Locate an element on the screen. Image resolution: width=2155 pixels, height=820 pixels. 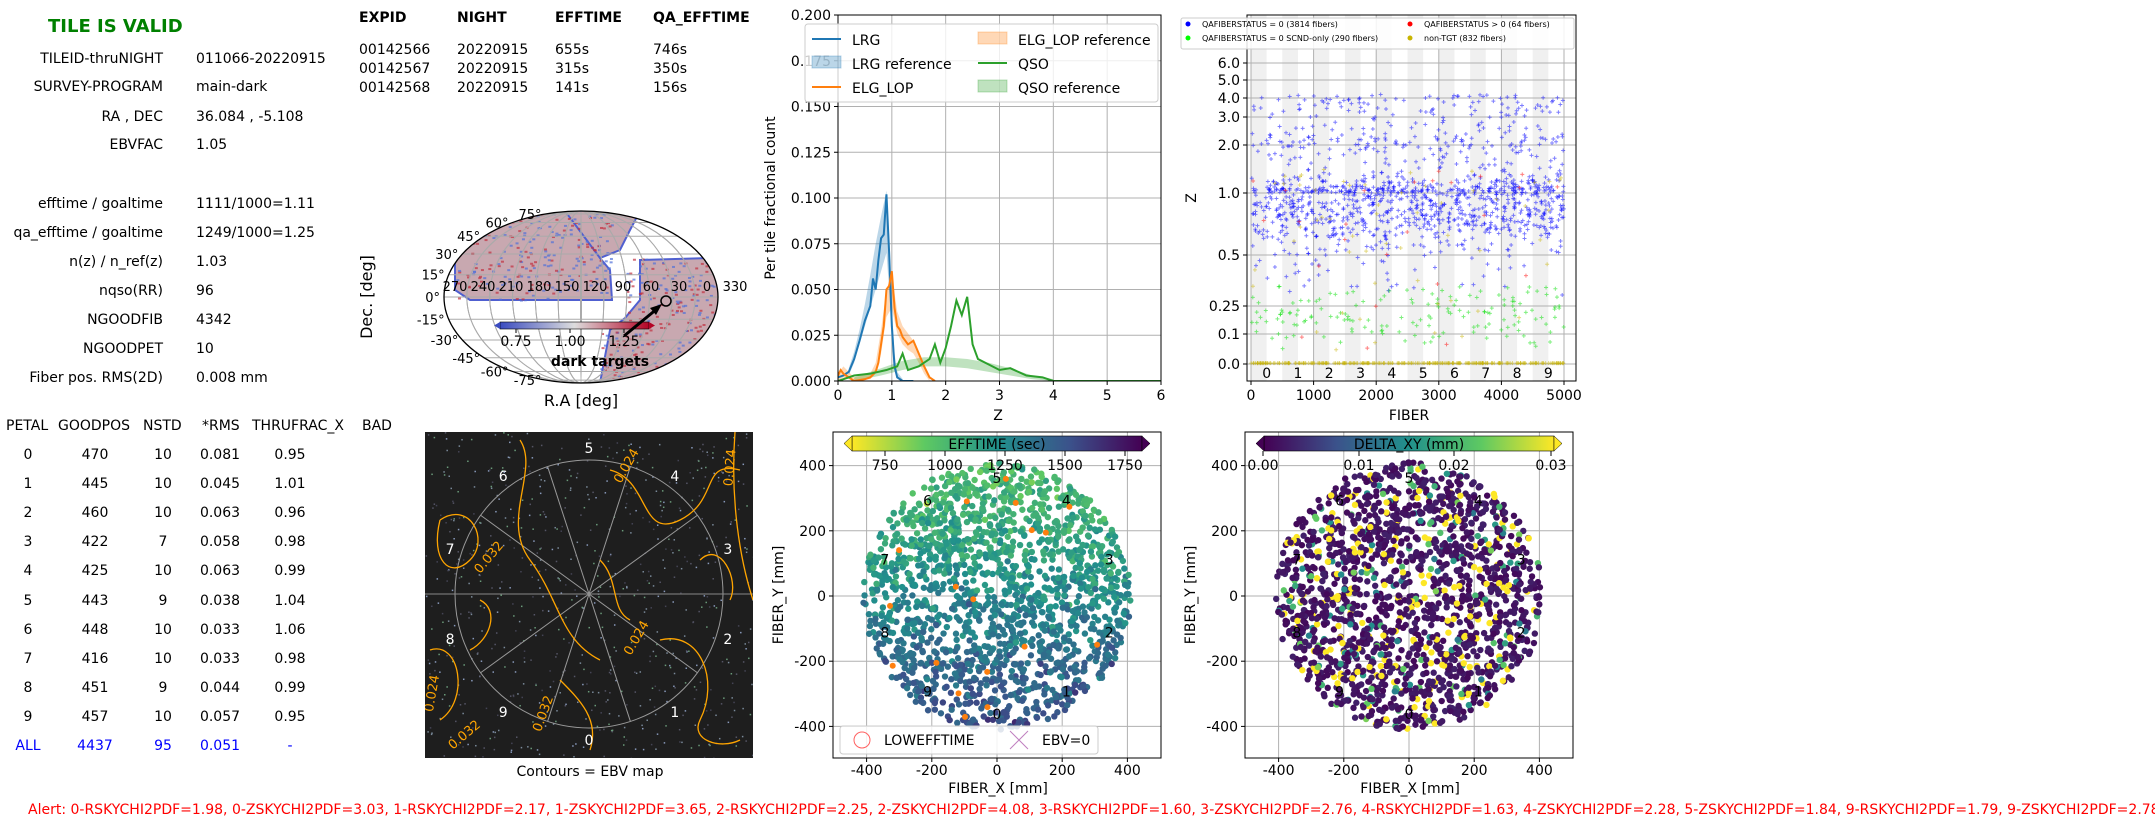
petal-label: 1 is located at coordinates (674, 713).